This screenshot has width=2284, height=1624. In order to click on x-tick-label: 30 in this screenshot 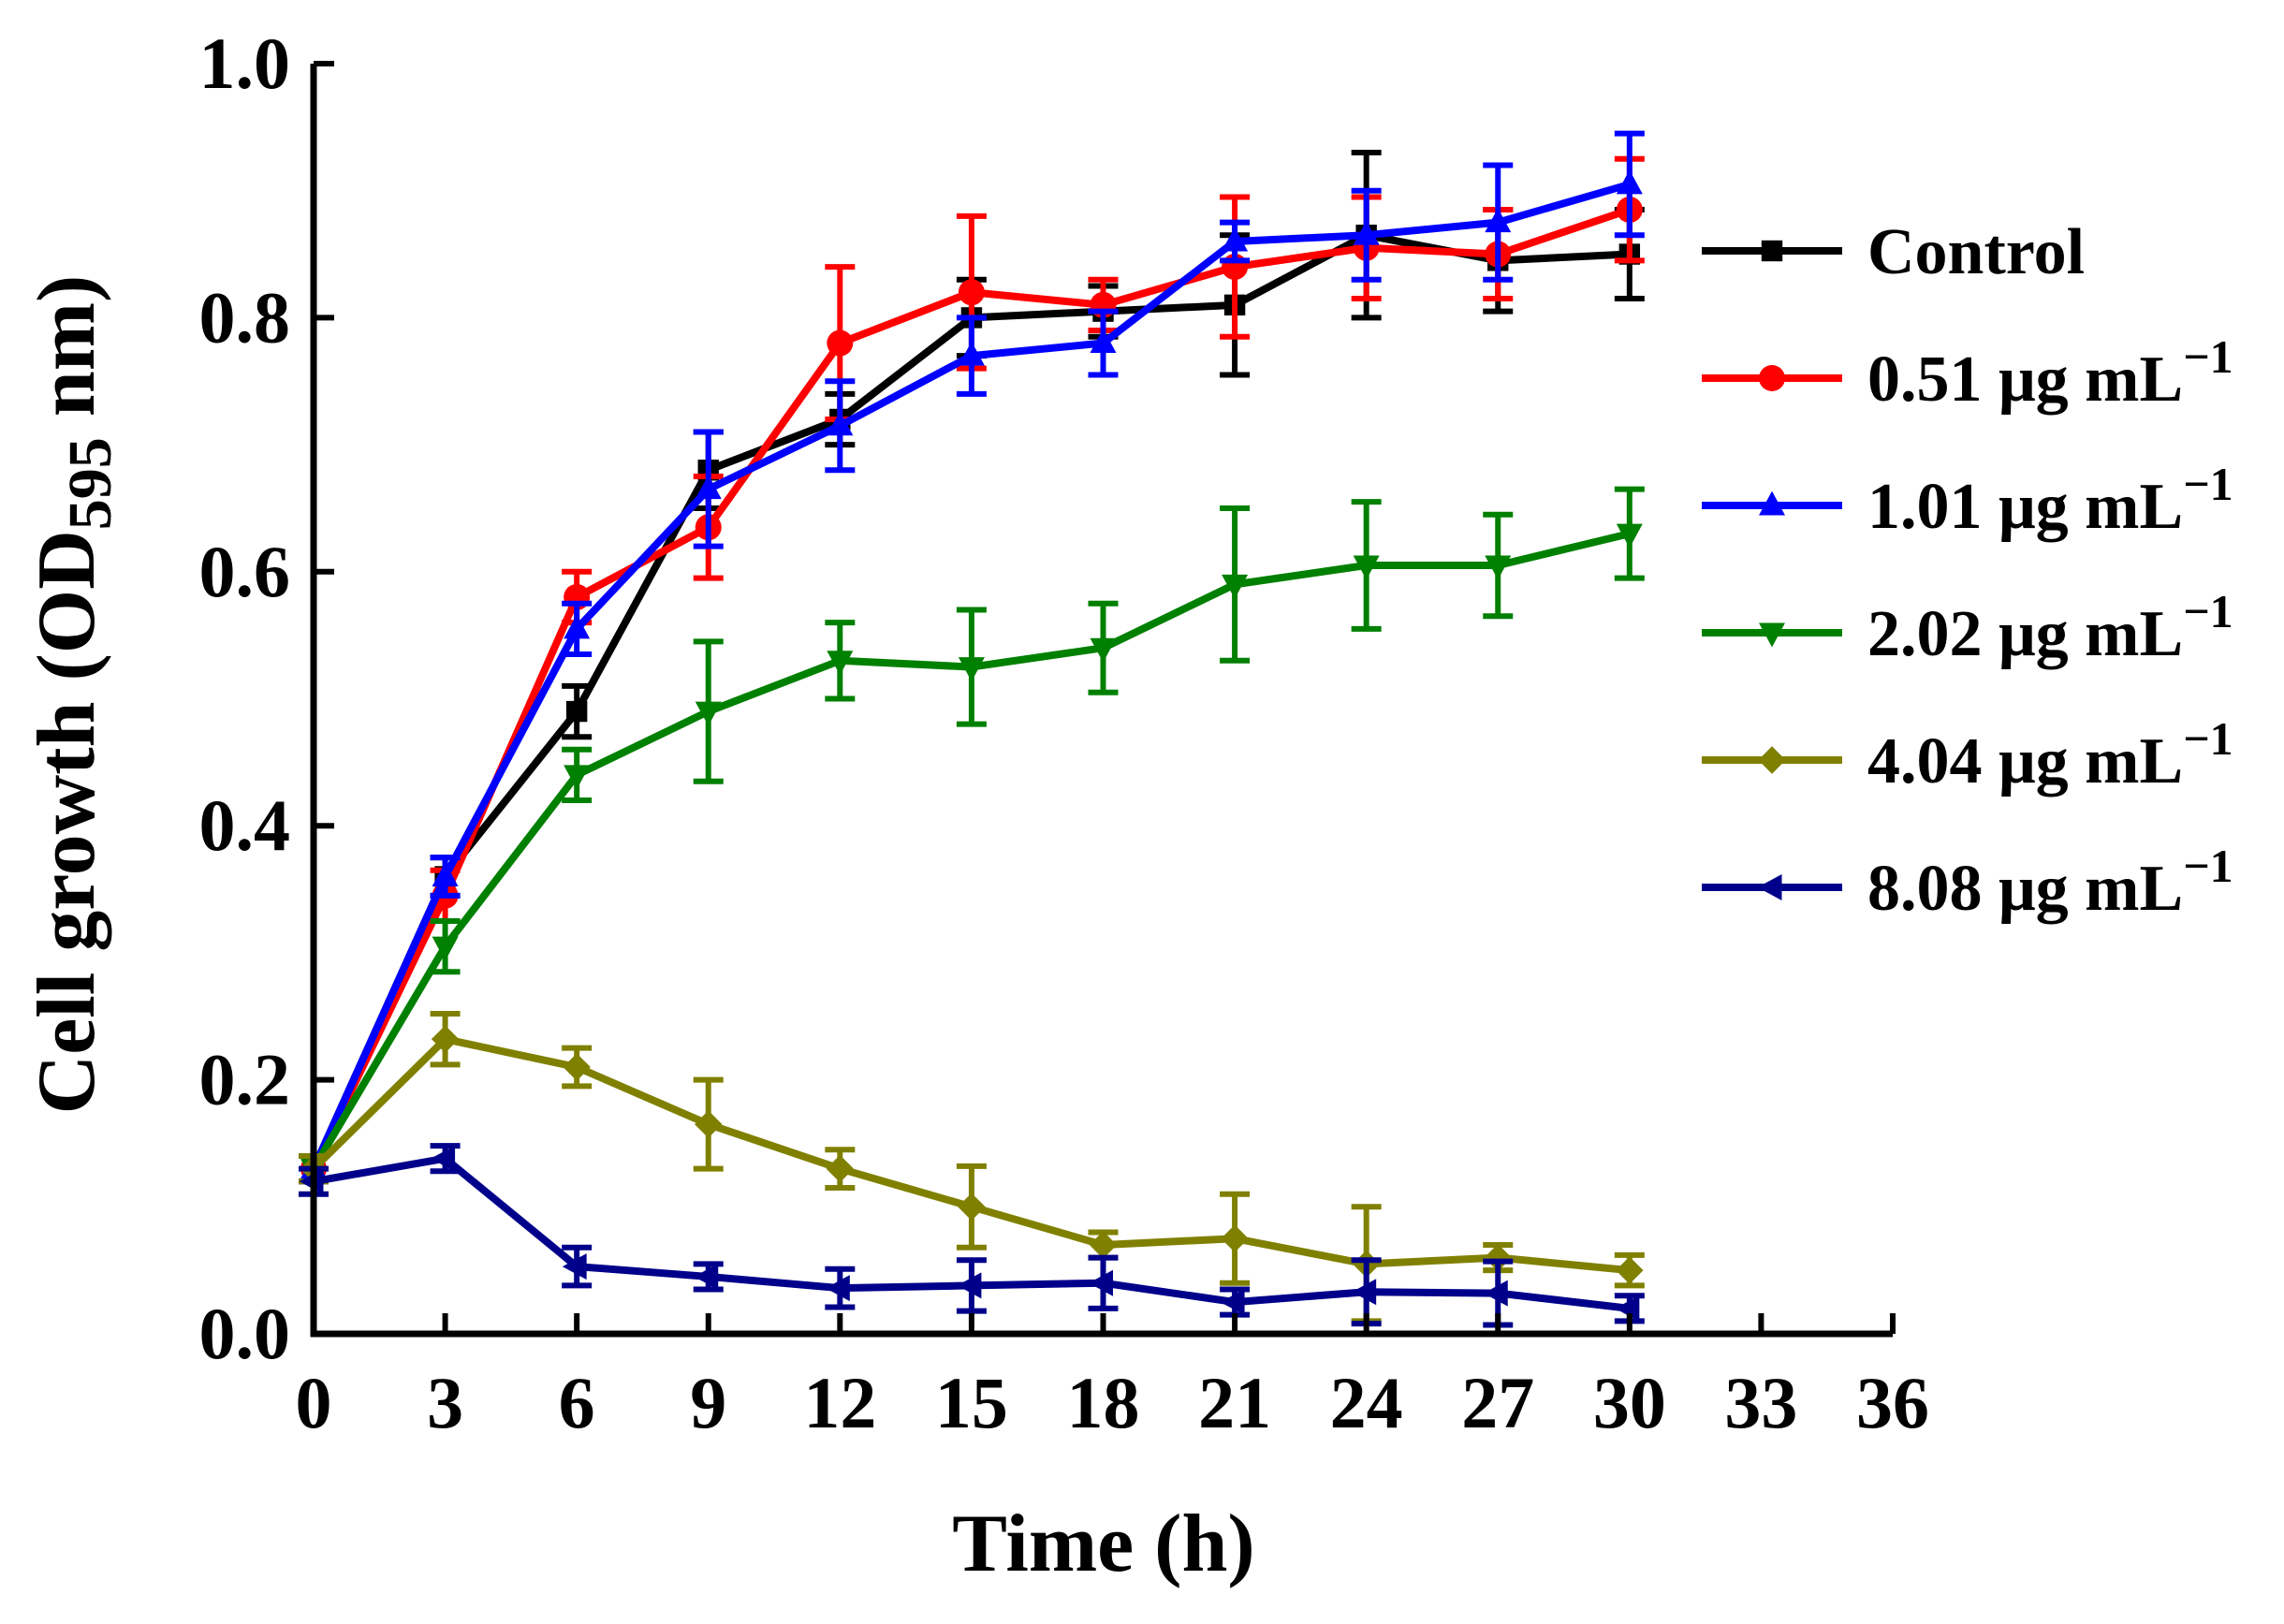, I will do `click(1629, 1402)`.